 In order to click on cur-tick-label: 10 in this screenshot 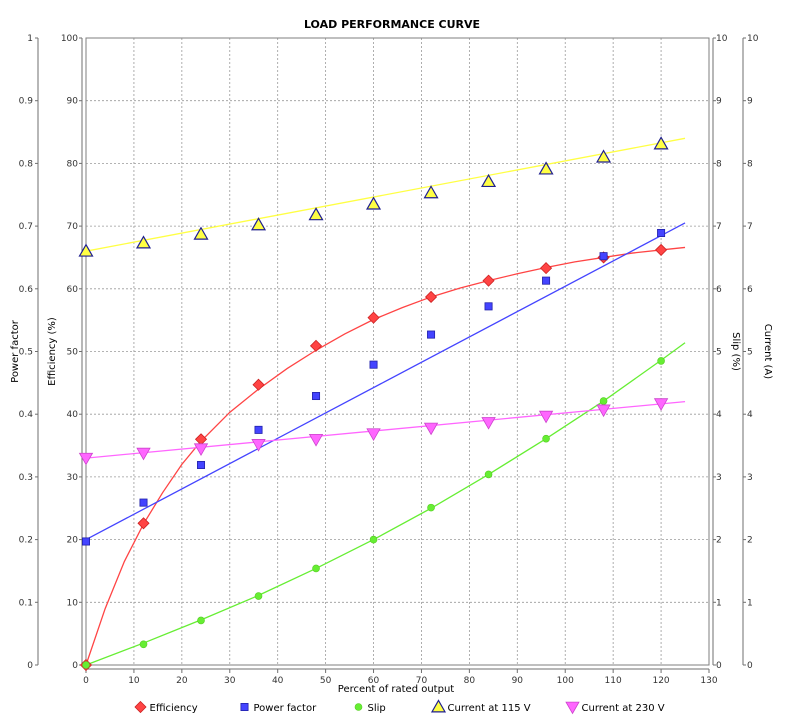, I will do `click(753, 39)`.